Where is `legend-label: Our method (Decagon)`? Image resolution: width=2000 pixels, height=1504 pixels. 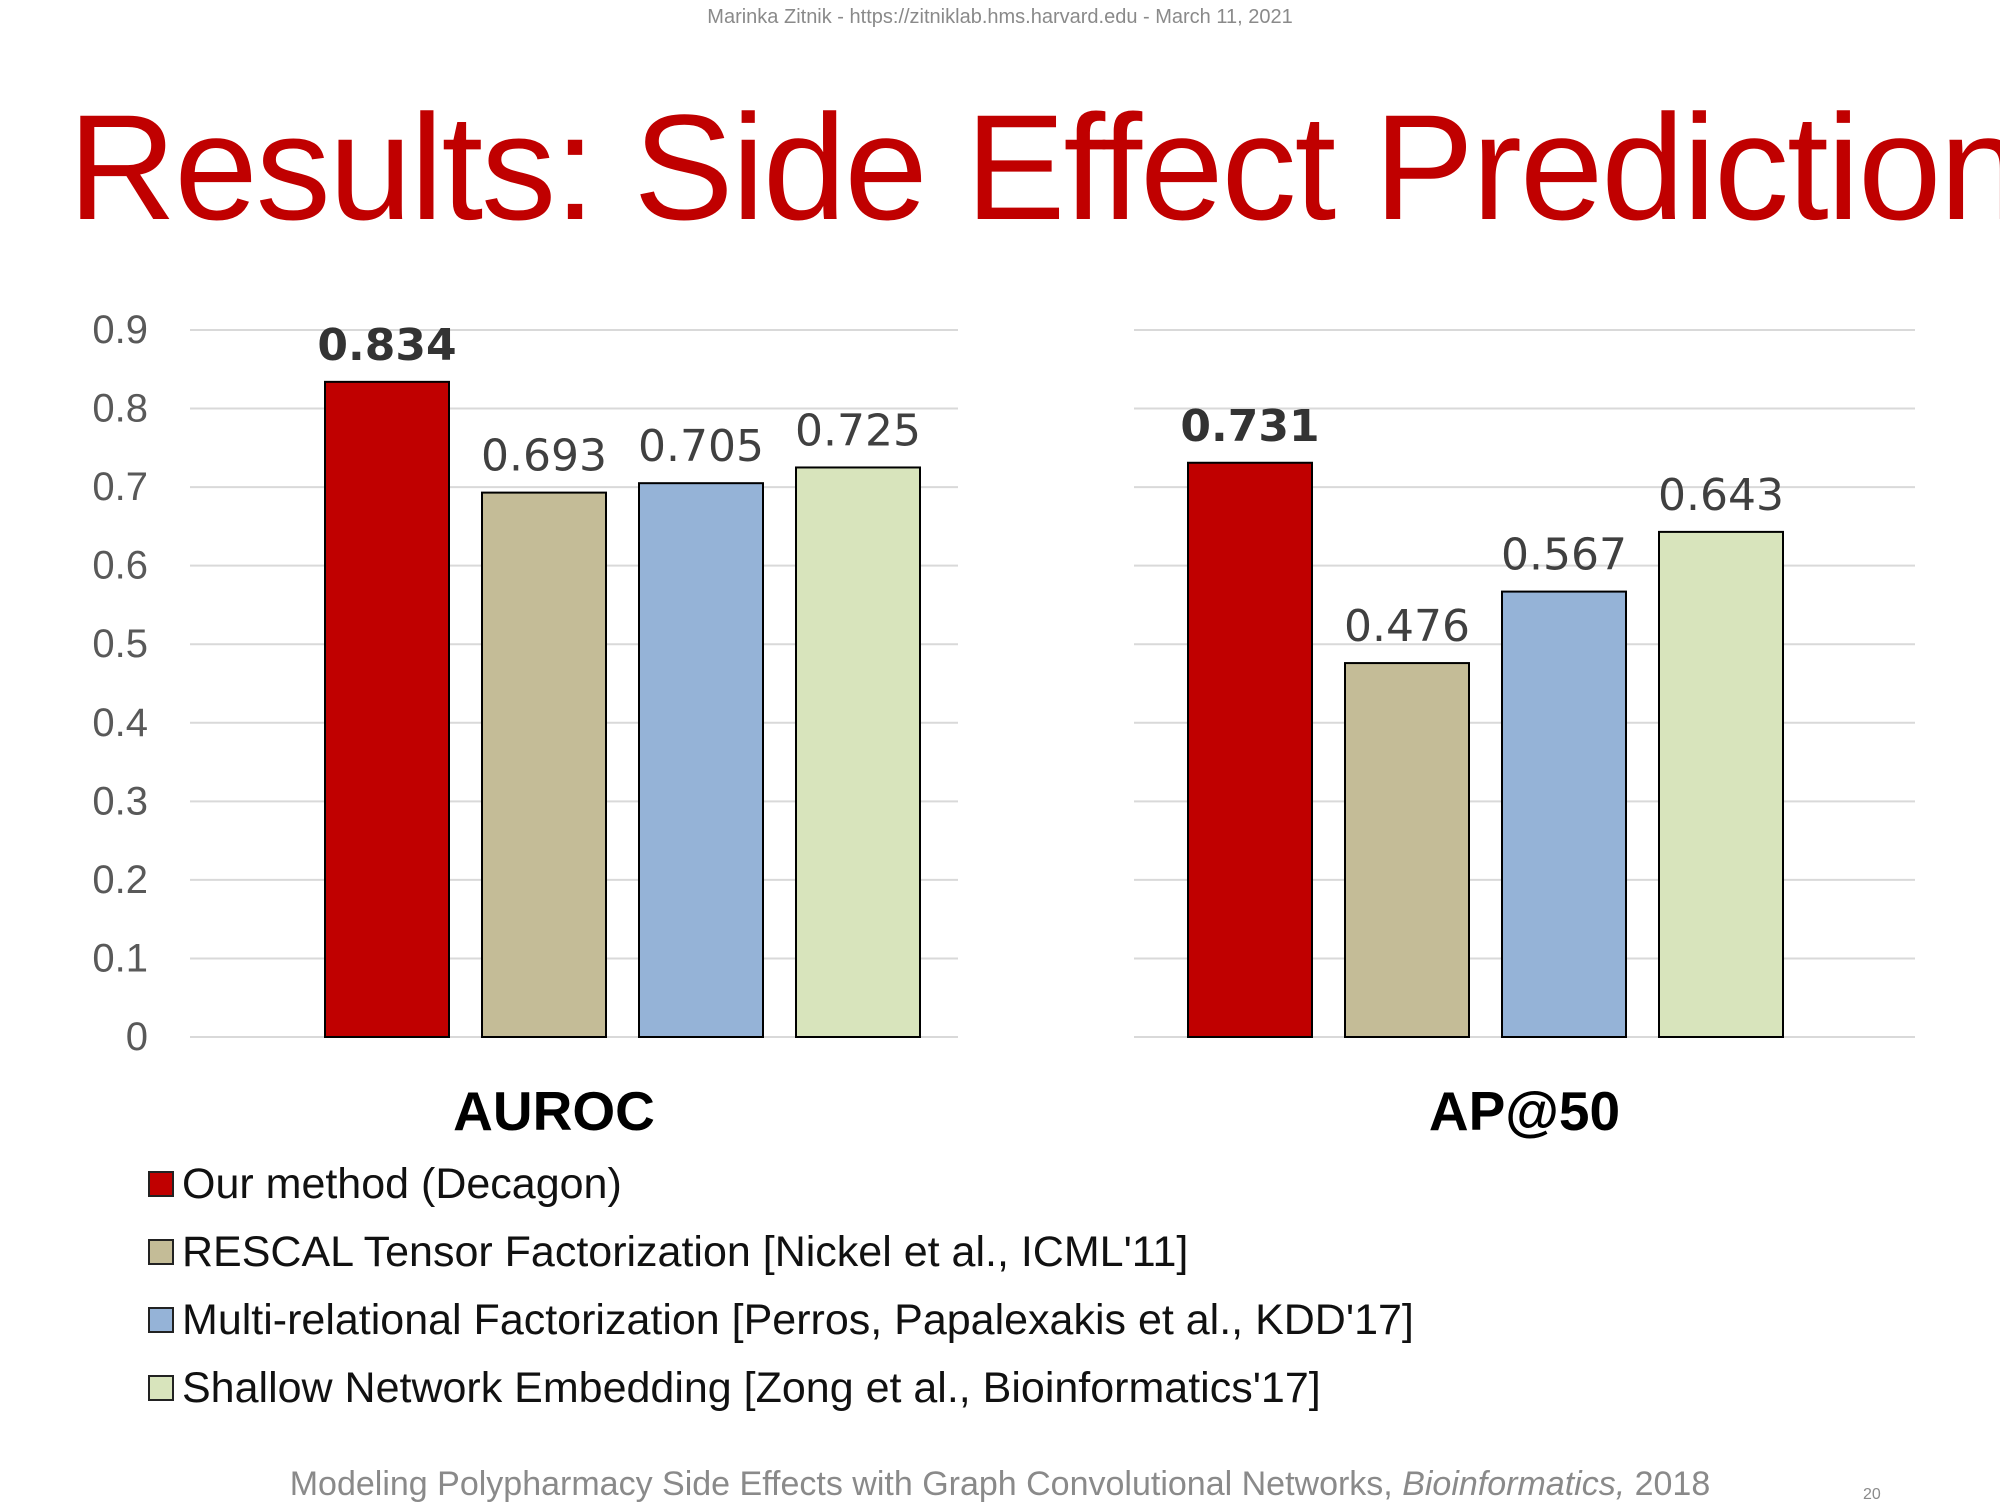
legend-label: Our method (Decagon) is located at coordinates (402, 1183).